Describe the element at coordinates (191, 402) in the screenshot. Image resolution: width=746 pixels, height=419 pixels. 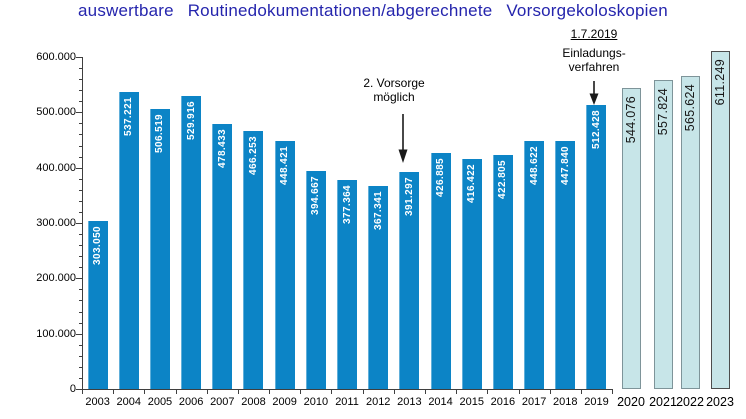
I see `x-axis-label-2006: 2006` at that location.